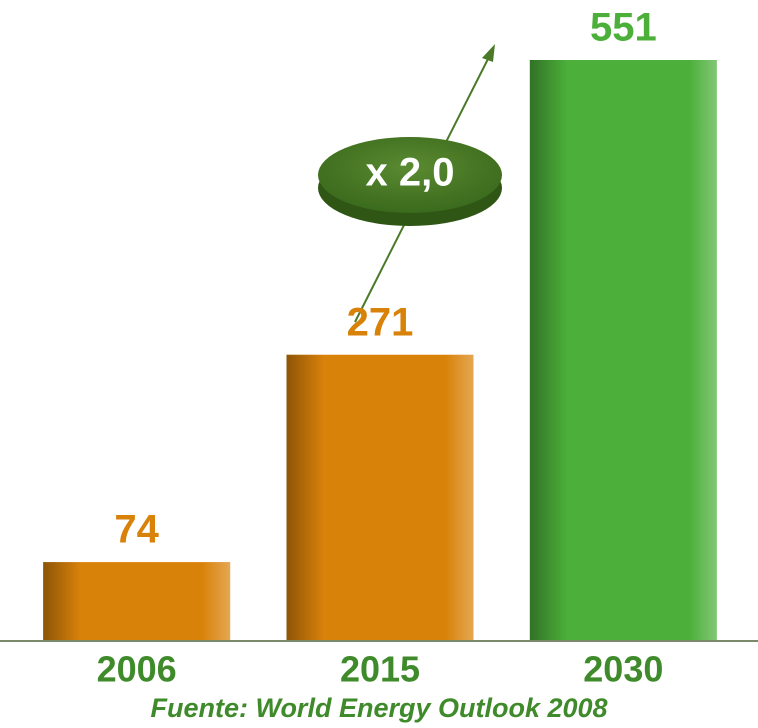 The height and width of the screenshot is (728, 758). I want to click on value-label: 551, so click(623, 28).